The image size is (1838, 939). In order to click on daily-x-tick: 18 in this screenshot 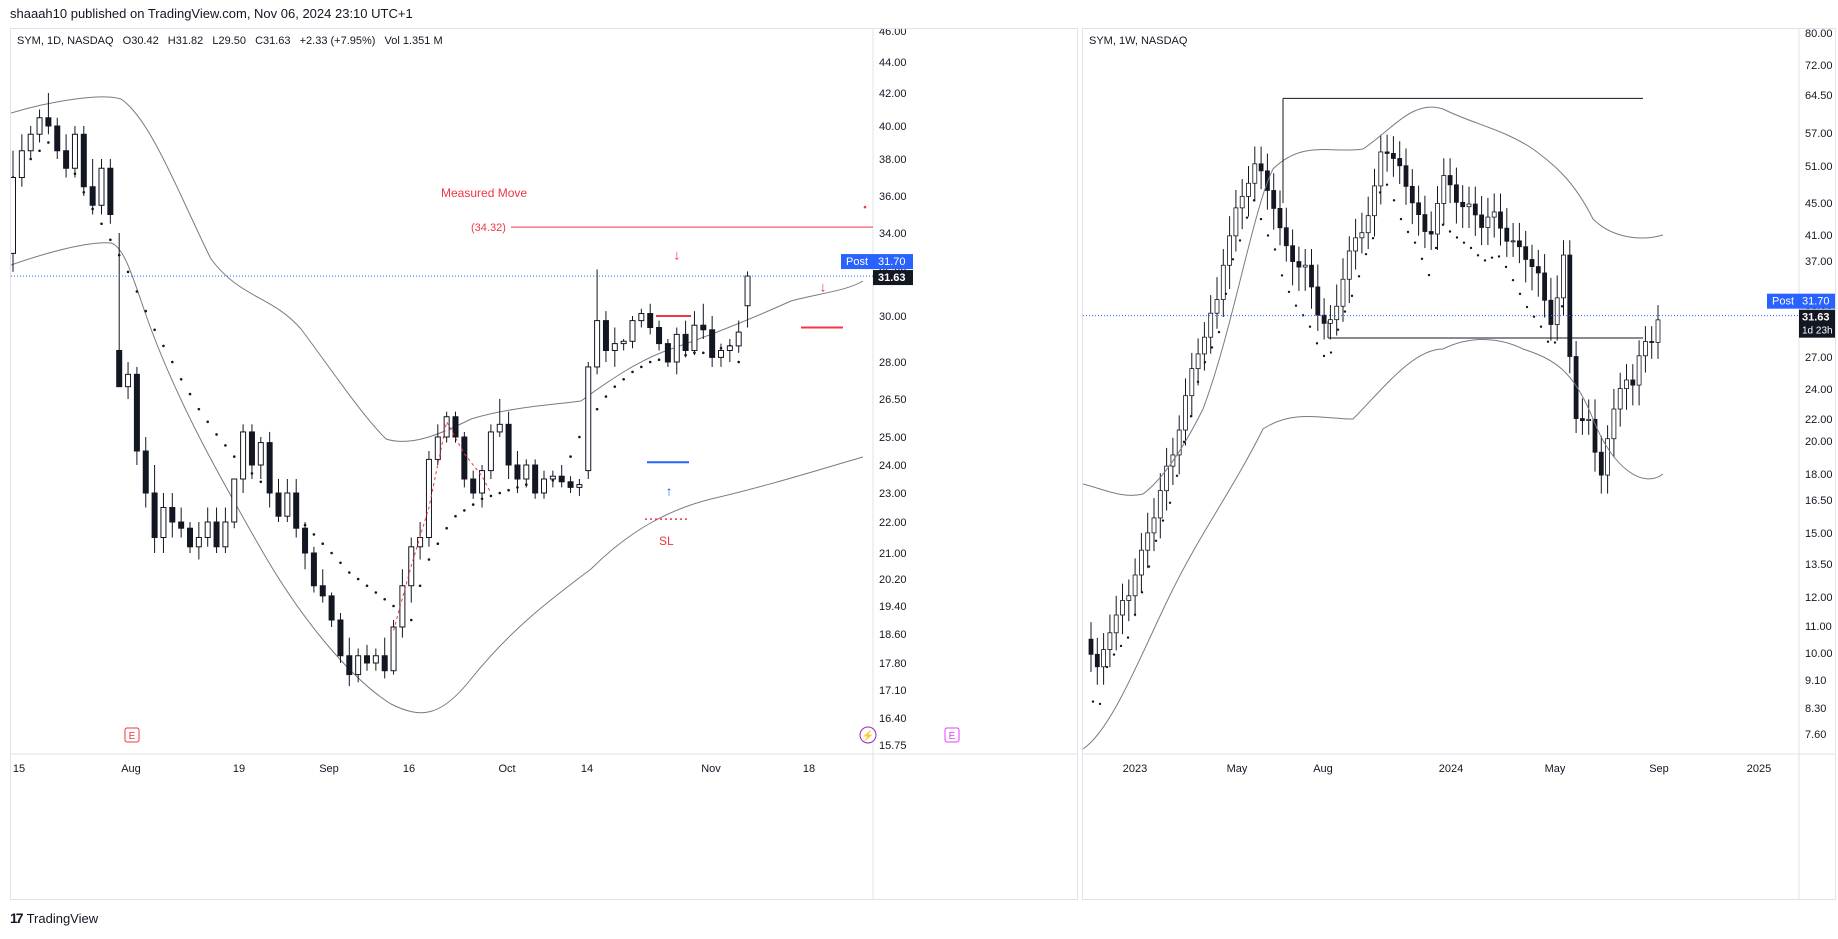, I will do `click(809, 769)`.